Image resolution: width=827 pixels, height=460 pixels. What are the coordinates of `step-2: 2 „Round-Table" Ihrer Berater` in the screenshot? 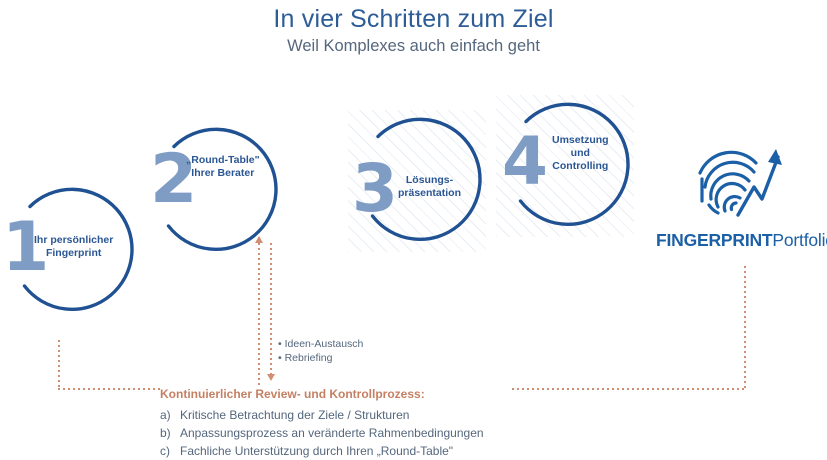 It's located at (213, 189).